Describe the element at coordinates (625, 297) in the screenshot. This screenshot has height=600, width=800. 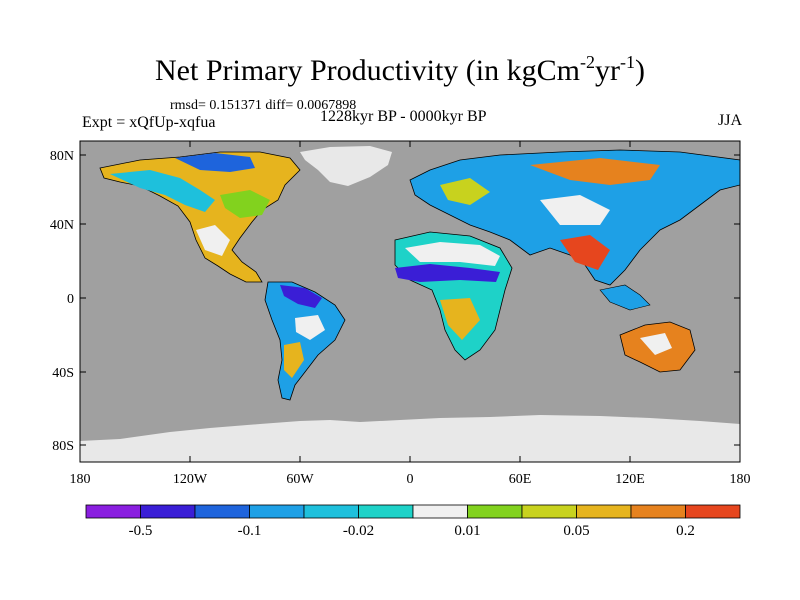
I see `southeast-asia-islands` at that location.